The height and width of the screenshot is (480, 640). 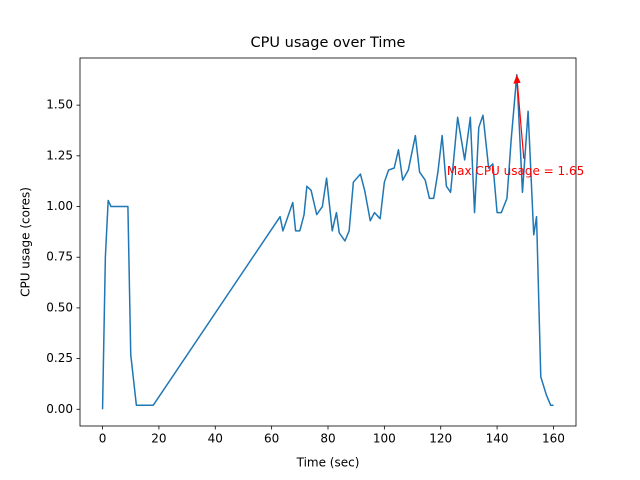 What do you see at coordinates (517, 79) in the screenshot?
I see `annotation-arrowhead` at bounding box center [517, 79].